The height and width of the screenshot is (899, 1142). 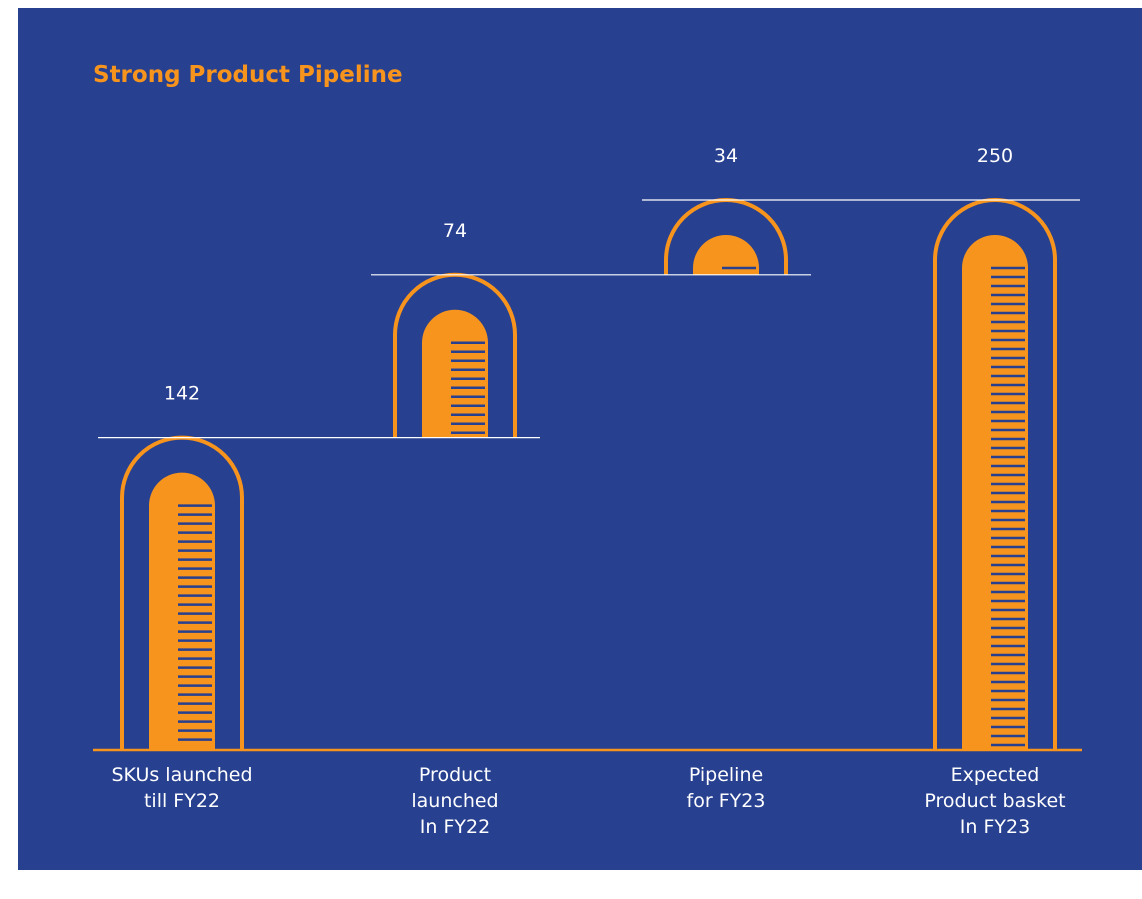 I want to click on value-label: 34, so click(x=726, y=156).